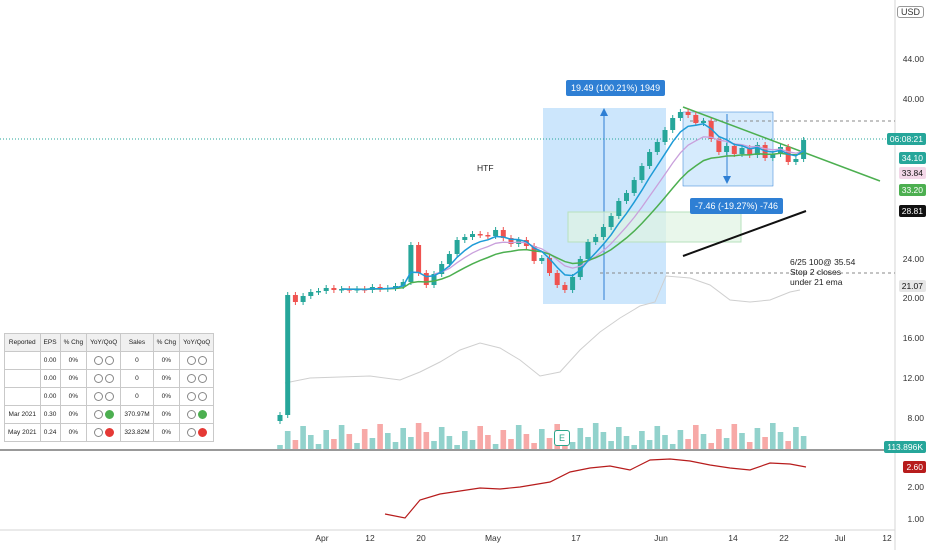  I want to click on cell-eps: 0.30, so click(50, 414).